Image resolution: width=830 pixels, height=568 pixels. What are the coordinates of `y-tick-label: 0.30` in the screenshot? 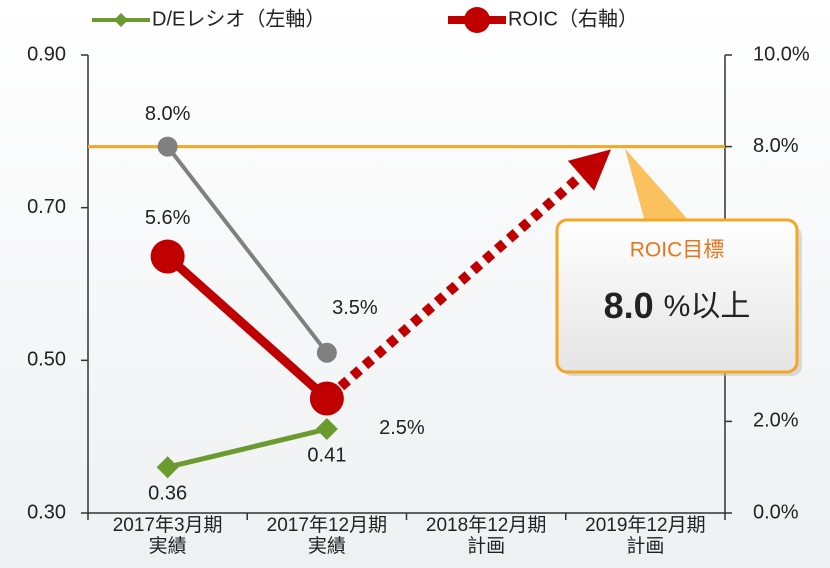 It's located at (46, 512).